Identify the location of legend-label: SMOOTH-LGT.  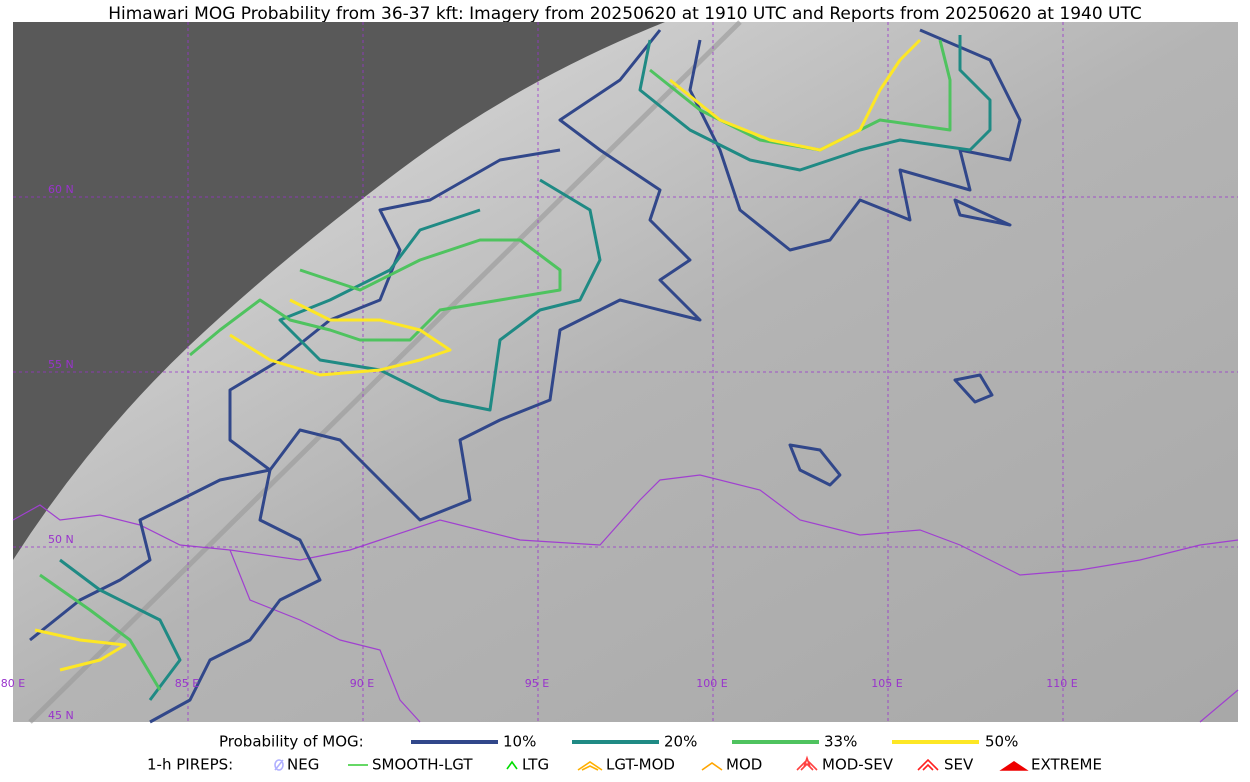
(422, 765).